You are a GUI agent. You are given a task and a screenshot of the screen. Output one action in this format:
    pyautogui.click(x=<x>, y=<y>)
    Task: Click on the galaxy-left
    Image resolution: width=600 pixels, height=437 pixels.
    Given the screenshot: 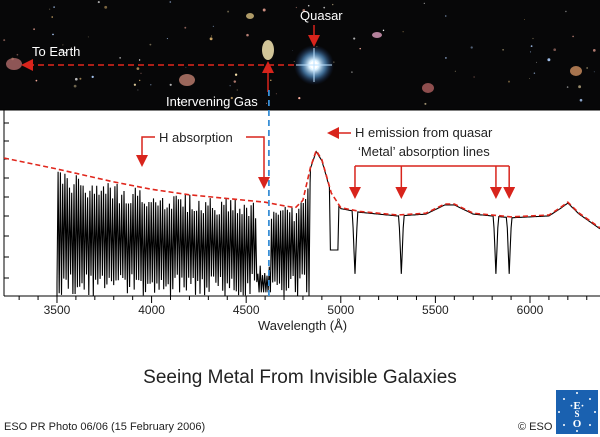 What is the action you would take?
    pyautogui.click(x=14, y=64)
    